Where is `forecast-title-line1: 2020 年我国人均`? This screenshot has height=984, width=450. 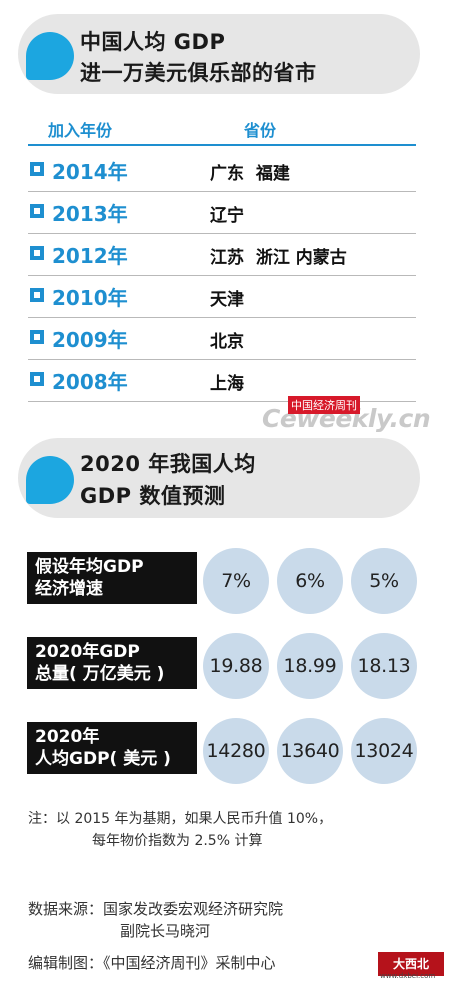 forecast-title-line1: 2020 年我国人均 is located at coordinates (168, 464).